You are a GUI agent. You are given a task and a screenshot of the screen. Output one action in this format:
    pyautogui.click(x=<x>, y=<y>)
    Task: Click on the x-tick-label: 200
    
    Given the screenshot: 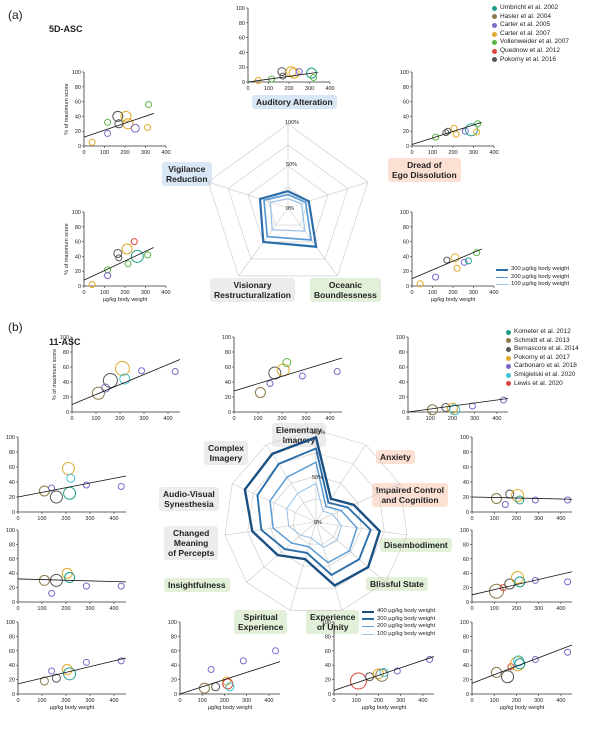 What is the action you would take?
    pyautogui.click(x=119, y=419)
    